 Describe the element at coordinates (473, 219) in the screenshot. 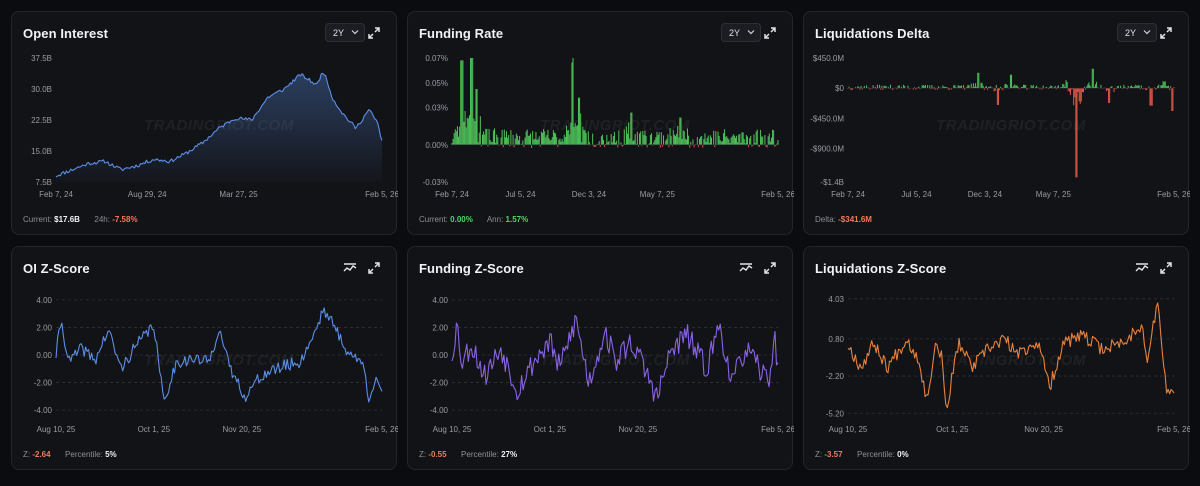

I see `panel-footer: Current: 0.00% Ann: 1.57%` at that location.